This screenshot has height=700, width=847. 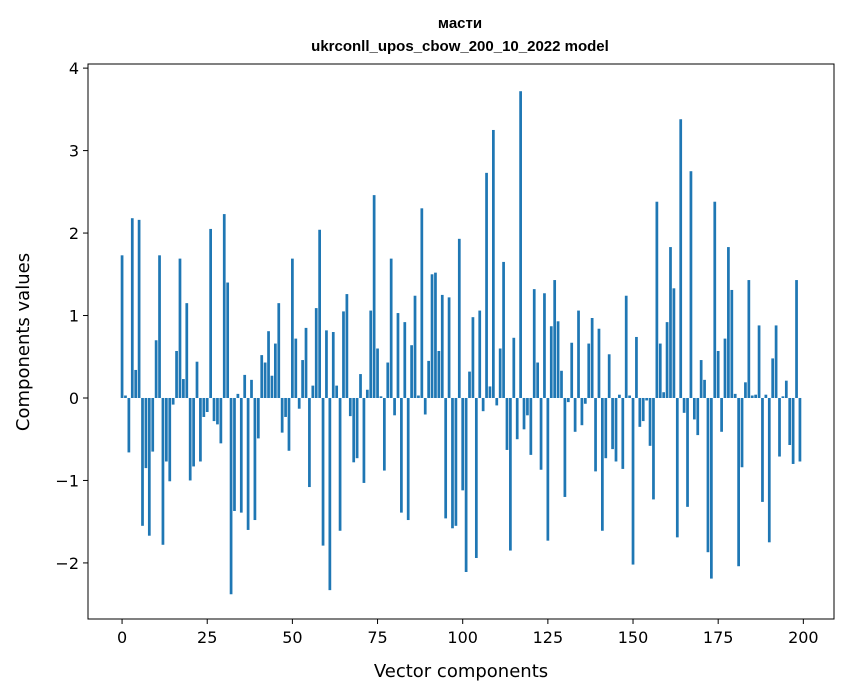 What do you see at coordinates (548, 637) in the screenshot?
I see `x-tick-label: 125` at bounding box center [548, 637].